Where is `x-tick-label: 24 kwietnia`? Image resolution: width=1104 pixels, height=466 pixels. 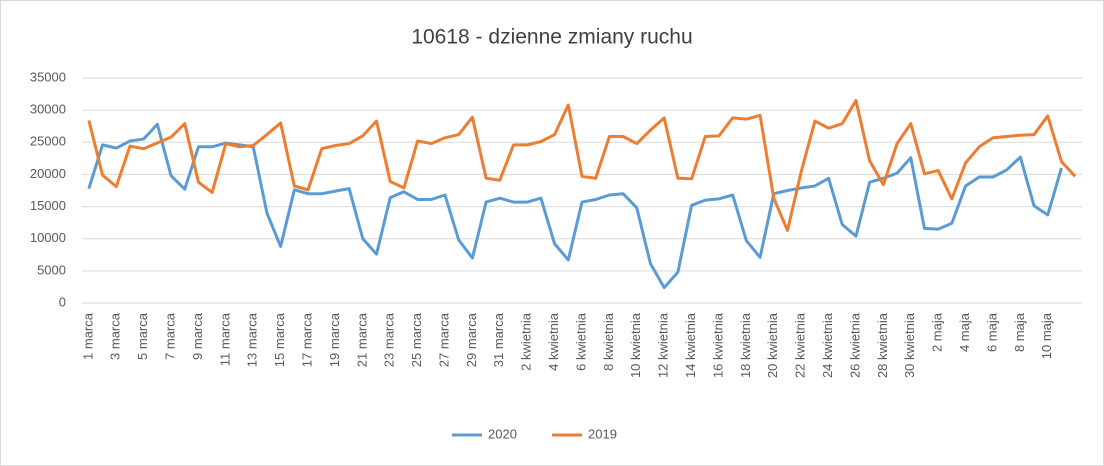 x-tick-label: 24 kwietnia is located at coordinates (827, 345).